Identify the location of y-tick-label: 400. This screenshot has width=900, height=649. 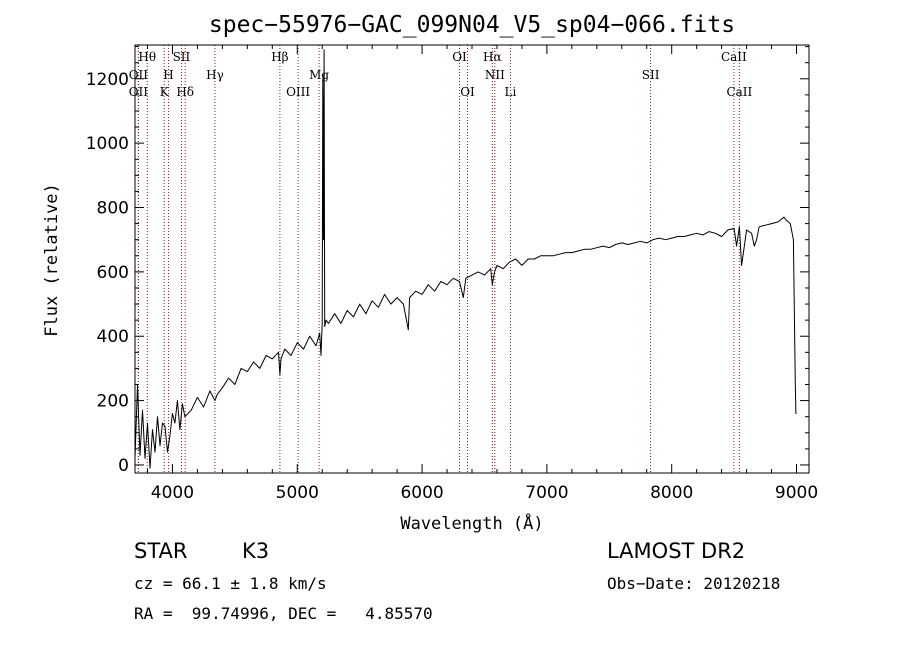
(113, 337).